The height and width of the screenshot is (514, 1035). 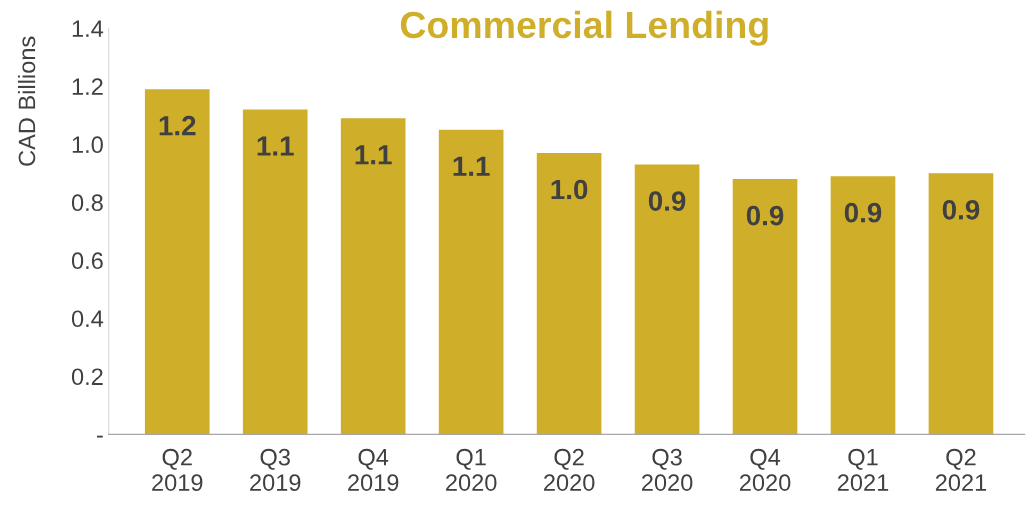 I want to click on y-tick-label: 1.0, so click(x=87, y=145).